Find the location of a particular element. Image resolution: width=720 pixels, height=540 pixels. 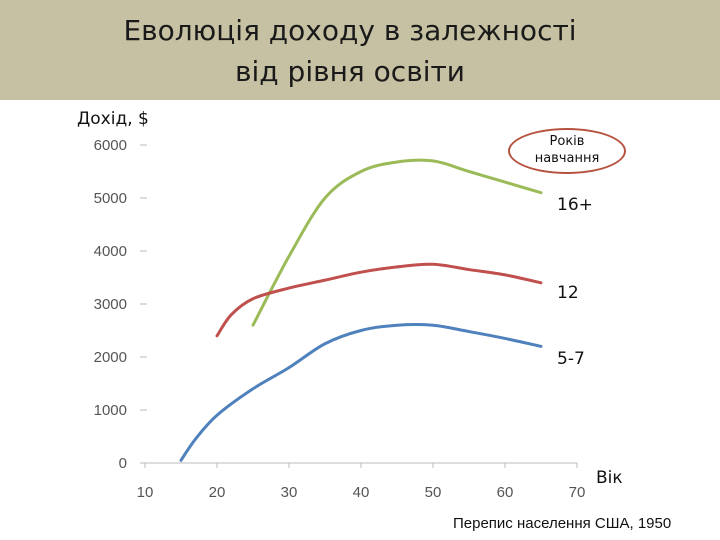

slide-title-line-2: від рівня освіти is located at coordinates (350, 71).